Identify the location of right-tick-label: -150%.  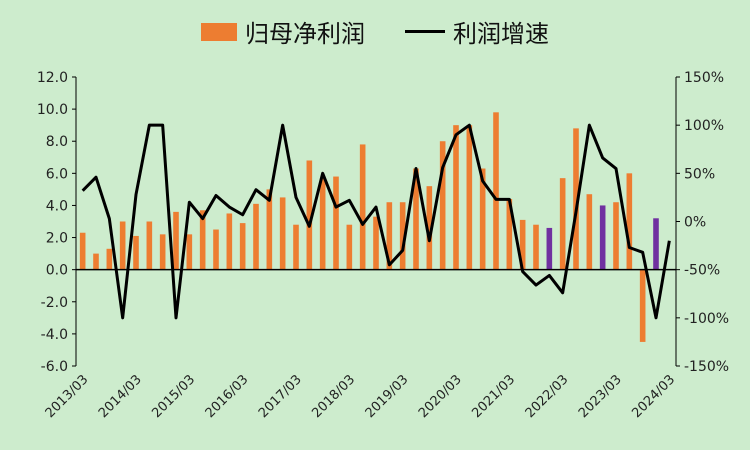
(706, 367).